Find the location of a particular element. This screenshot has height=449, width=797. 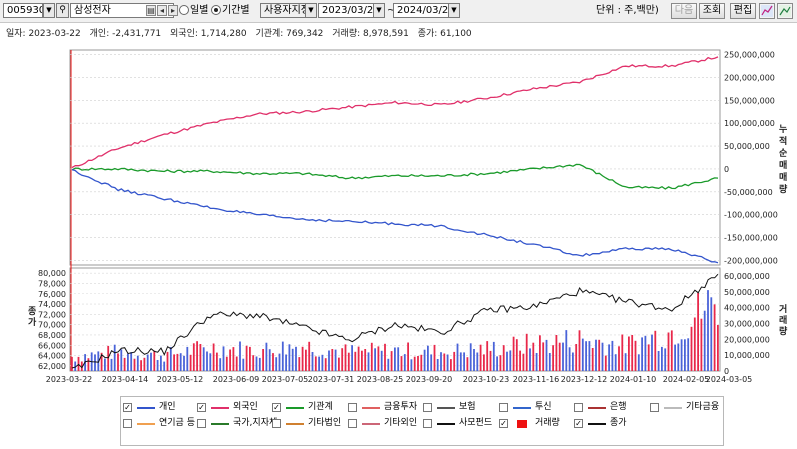

legend-item: ✓ 개인 is located at coordinates (160, 407).